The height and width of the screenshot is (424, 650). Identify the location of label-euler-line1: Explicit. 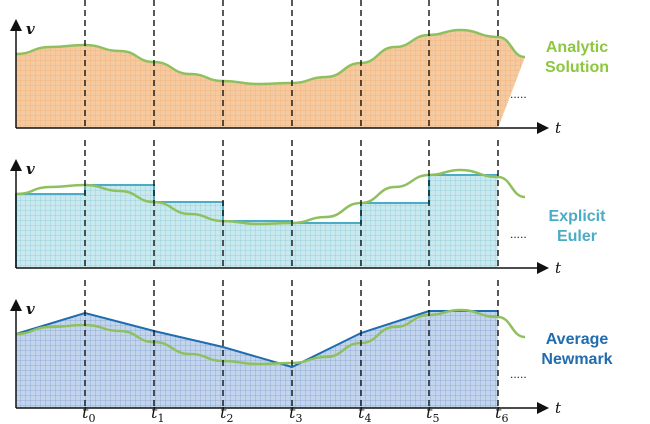
(577, 216).